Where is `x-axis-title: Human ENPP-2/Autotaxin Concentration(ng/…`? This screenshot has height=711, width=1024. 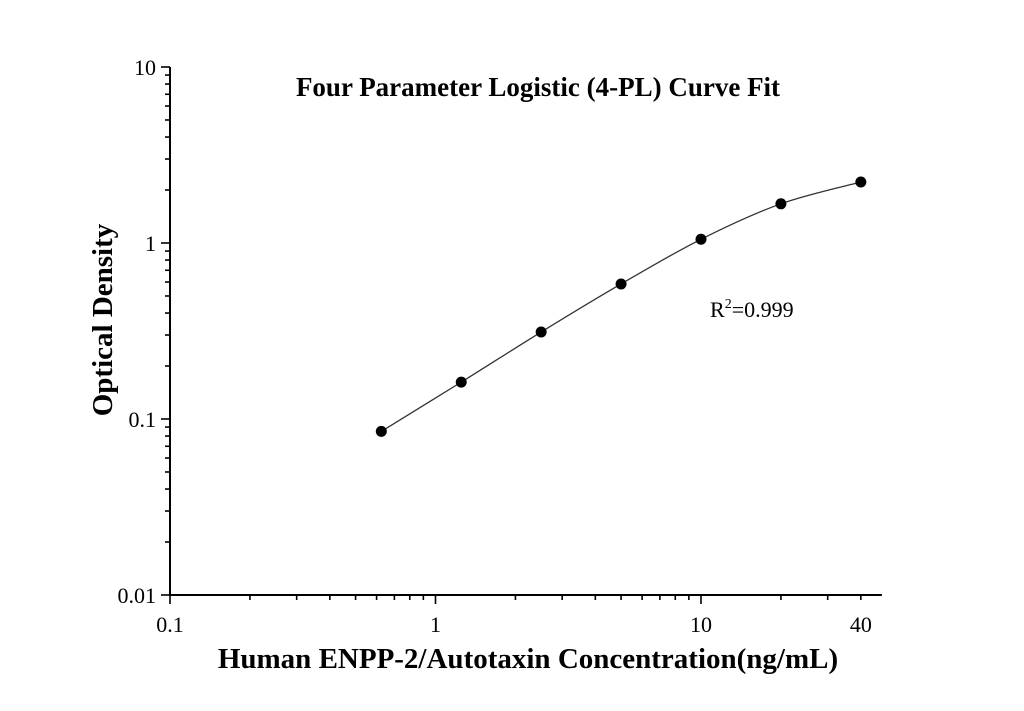
x-axis-title: Human ENPP-2/Autotaxin Concentration(ng/… is located at coordinates (528, 659).